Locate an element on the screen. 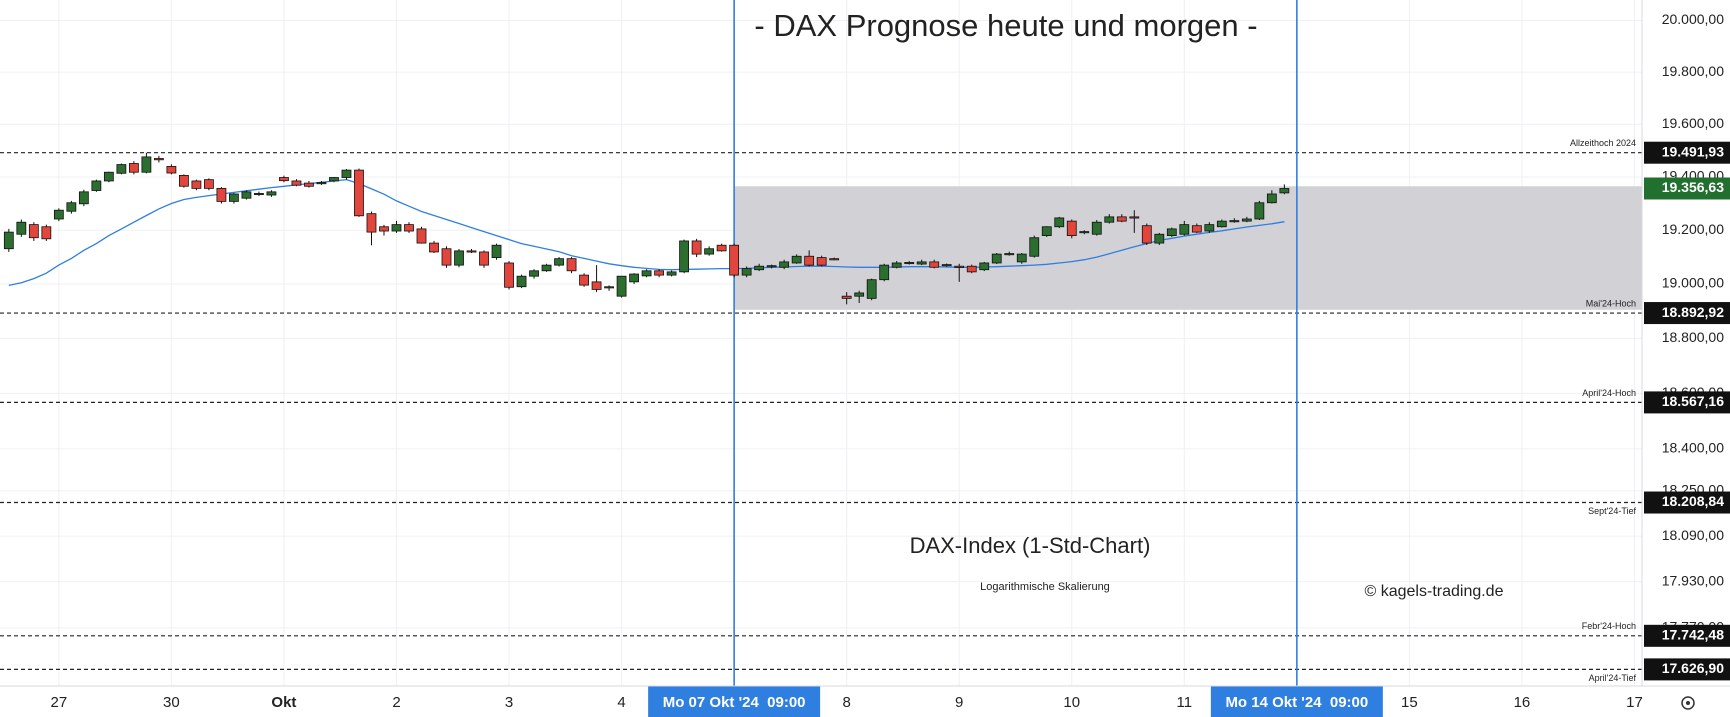 The image size is (1730, 717). y-tick-label: 19.000,00 is located at coordinates (1693, 283).